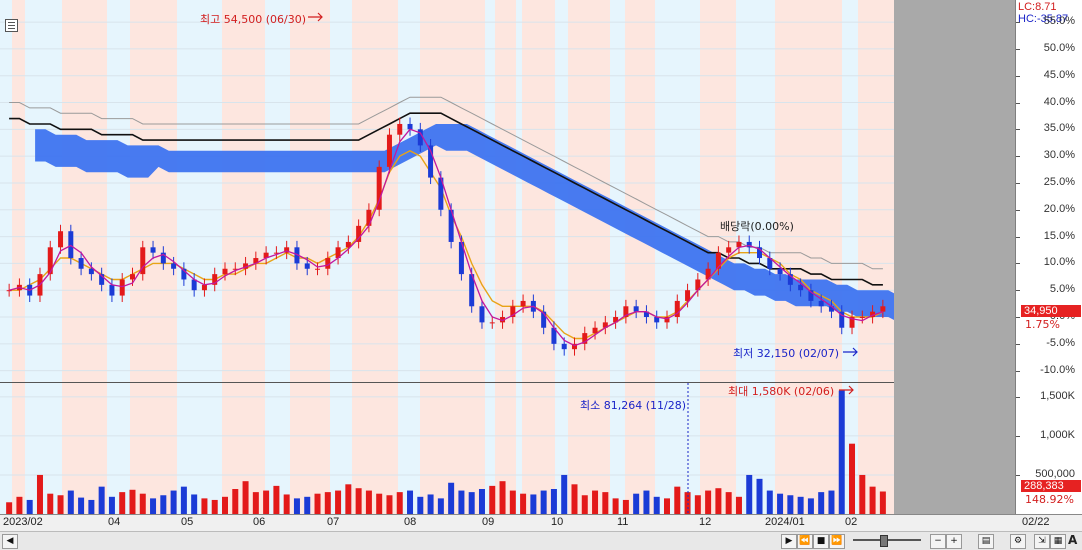 This screenshot has height=550, width=1082. What do you see at coordinates (1042, 541) in the screenshot?
I see `expand-icon: ⇲` at bounding box center [1042, 541].